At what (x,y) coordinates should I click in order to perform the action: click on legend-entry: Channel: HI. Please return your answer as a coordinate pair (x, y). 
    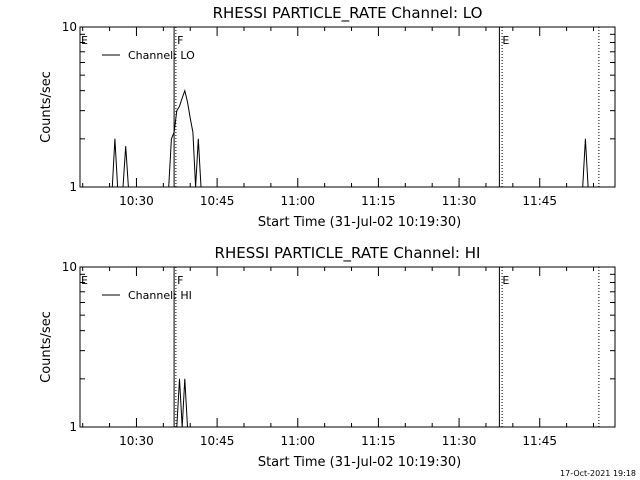
    Looking at the image, I should click on (160, 295).